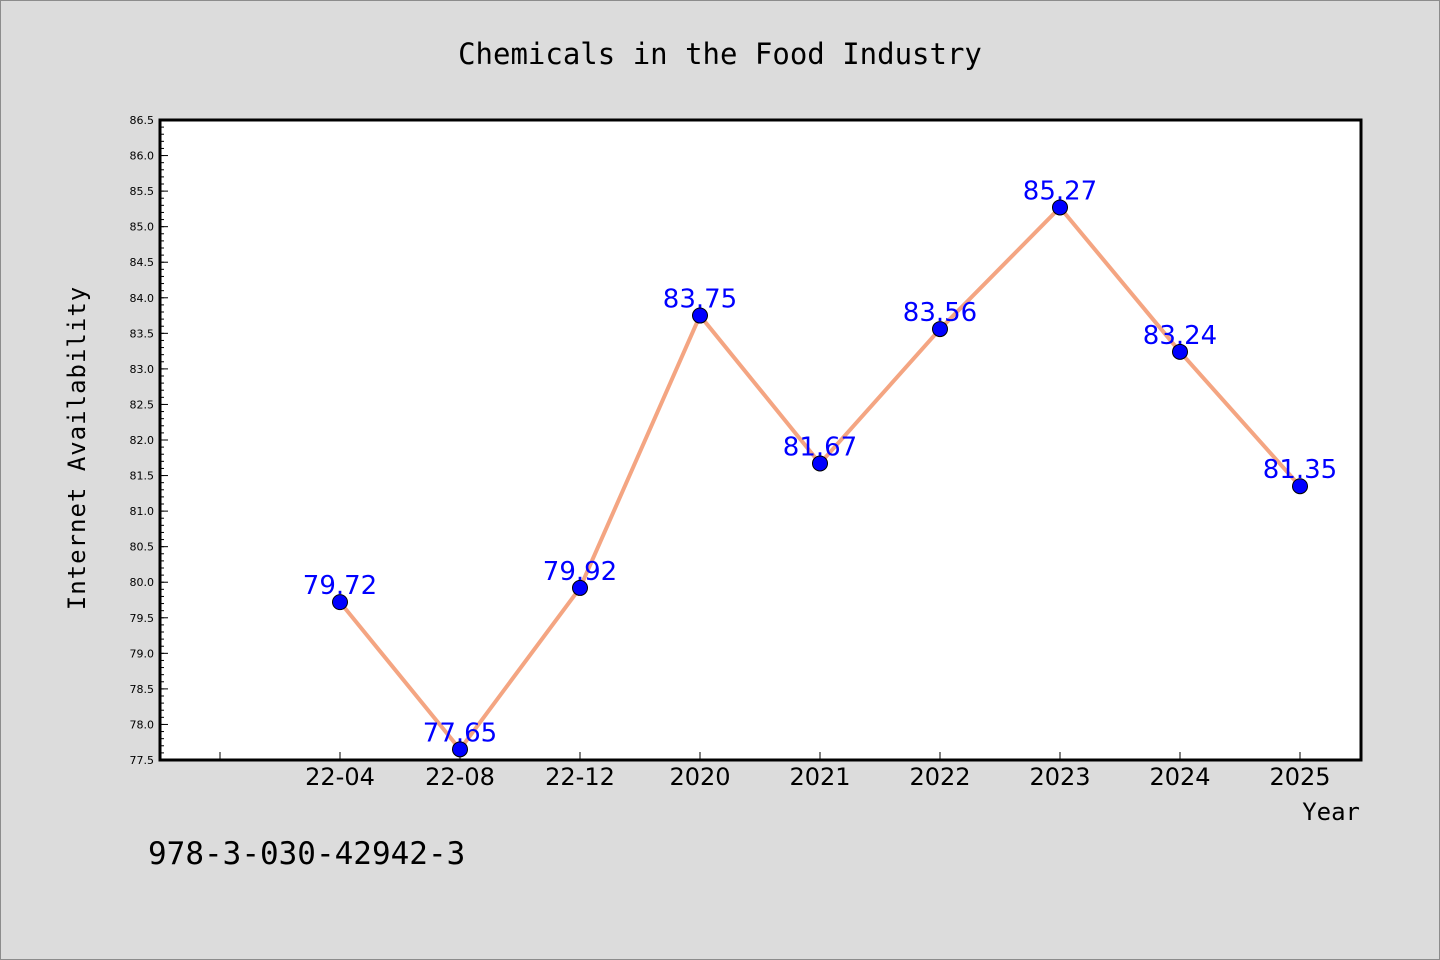 This screenshot has height=960, width=1440. I want to click on y-tick-label: 84.0, so click(142, 298).